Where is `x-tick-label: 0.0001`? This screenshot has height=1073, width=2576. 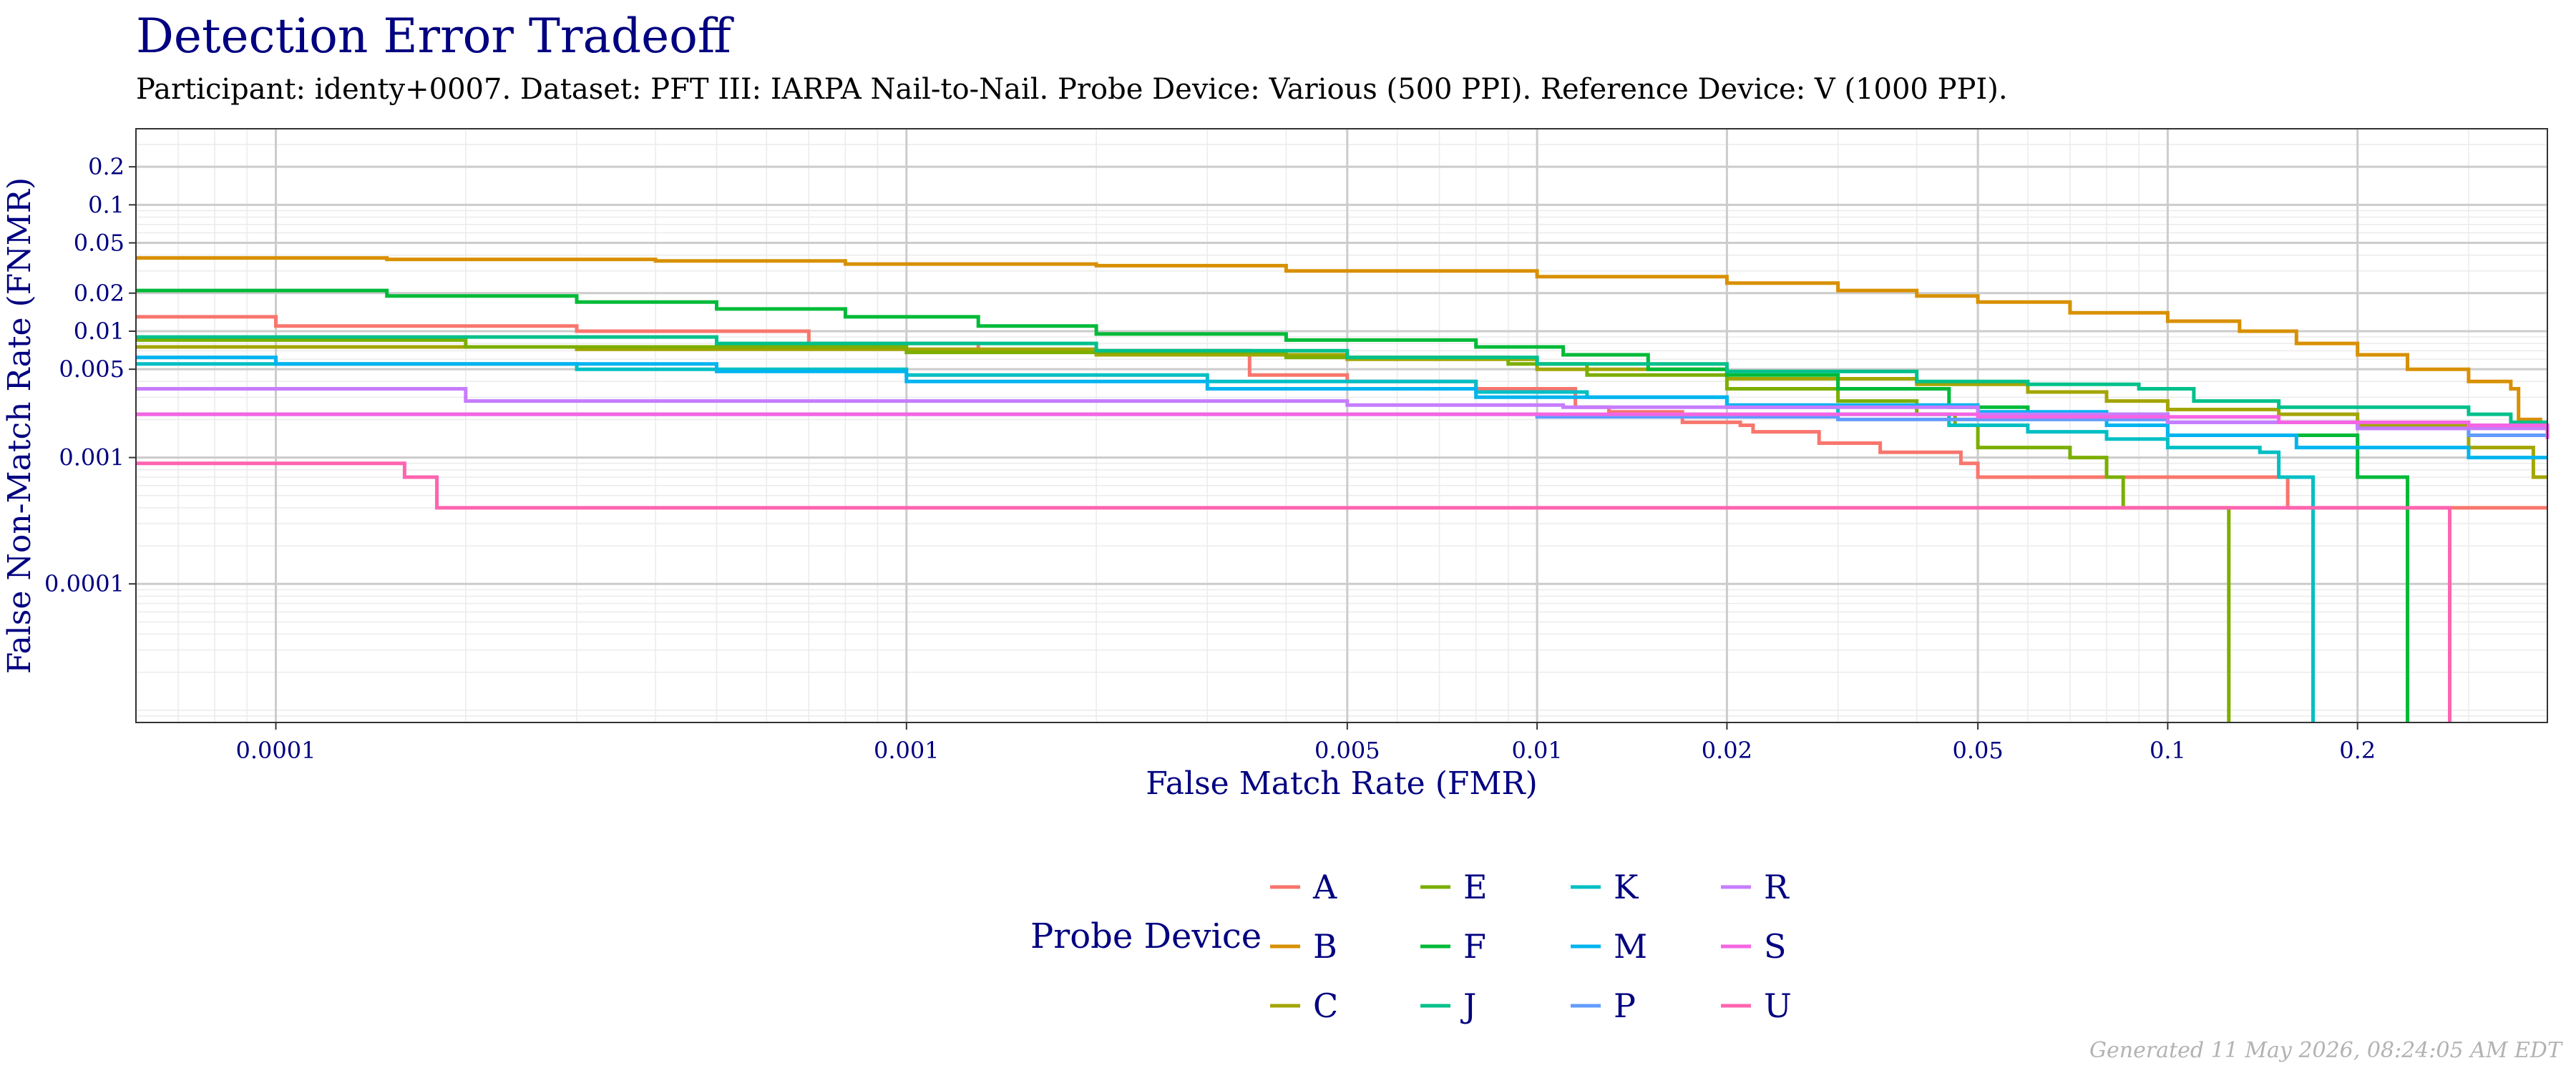
x-tick-label: 0.0001 is located at coordinates (276, 750).